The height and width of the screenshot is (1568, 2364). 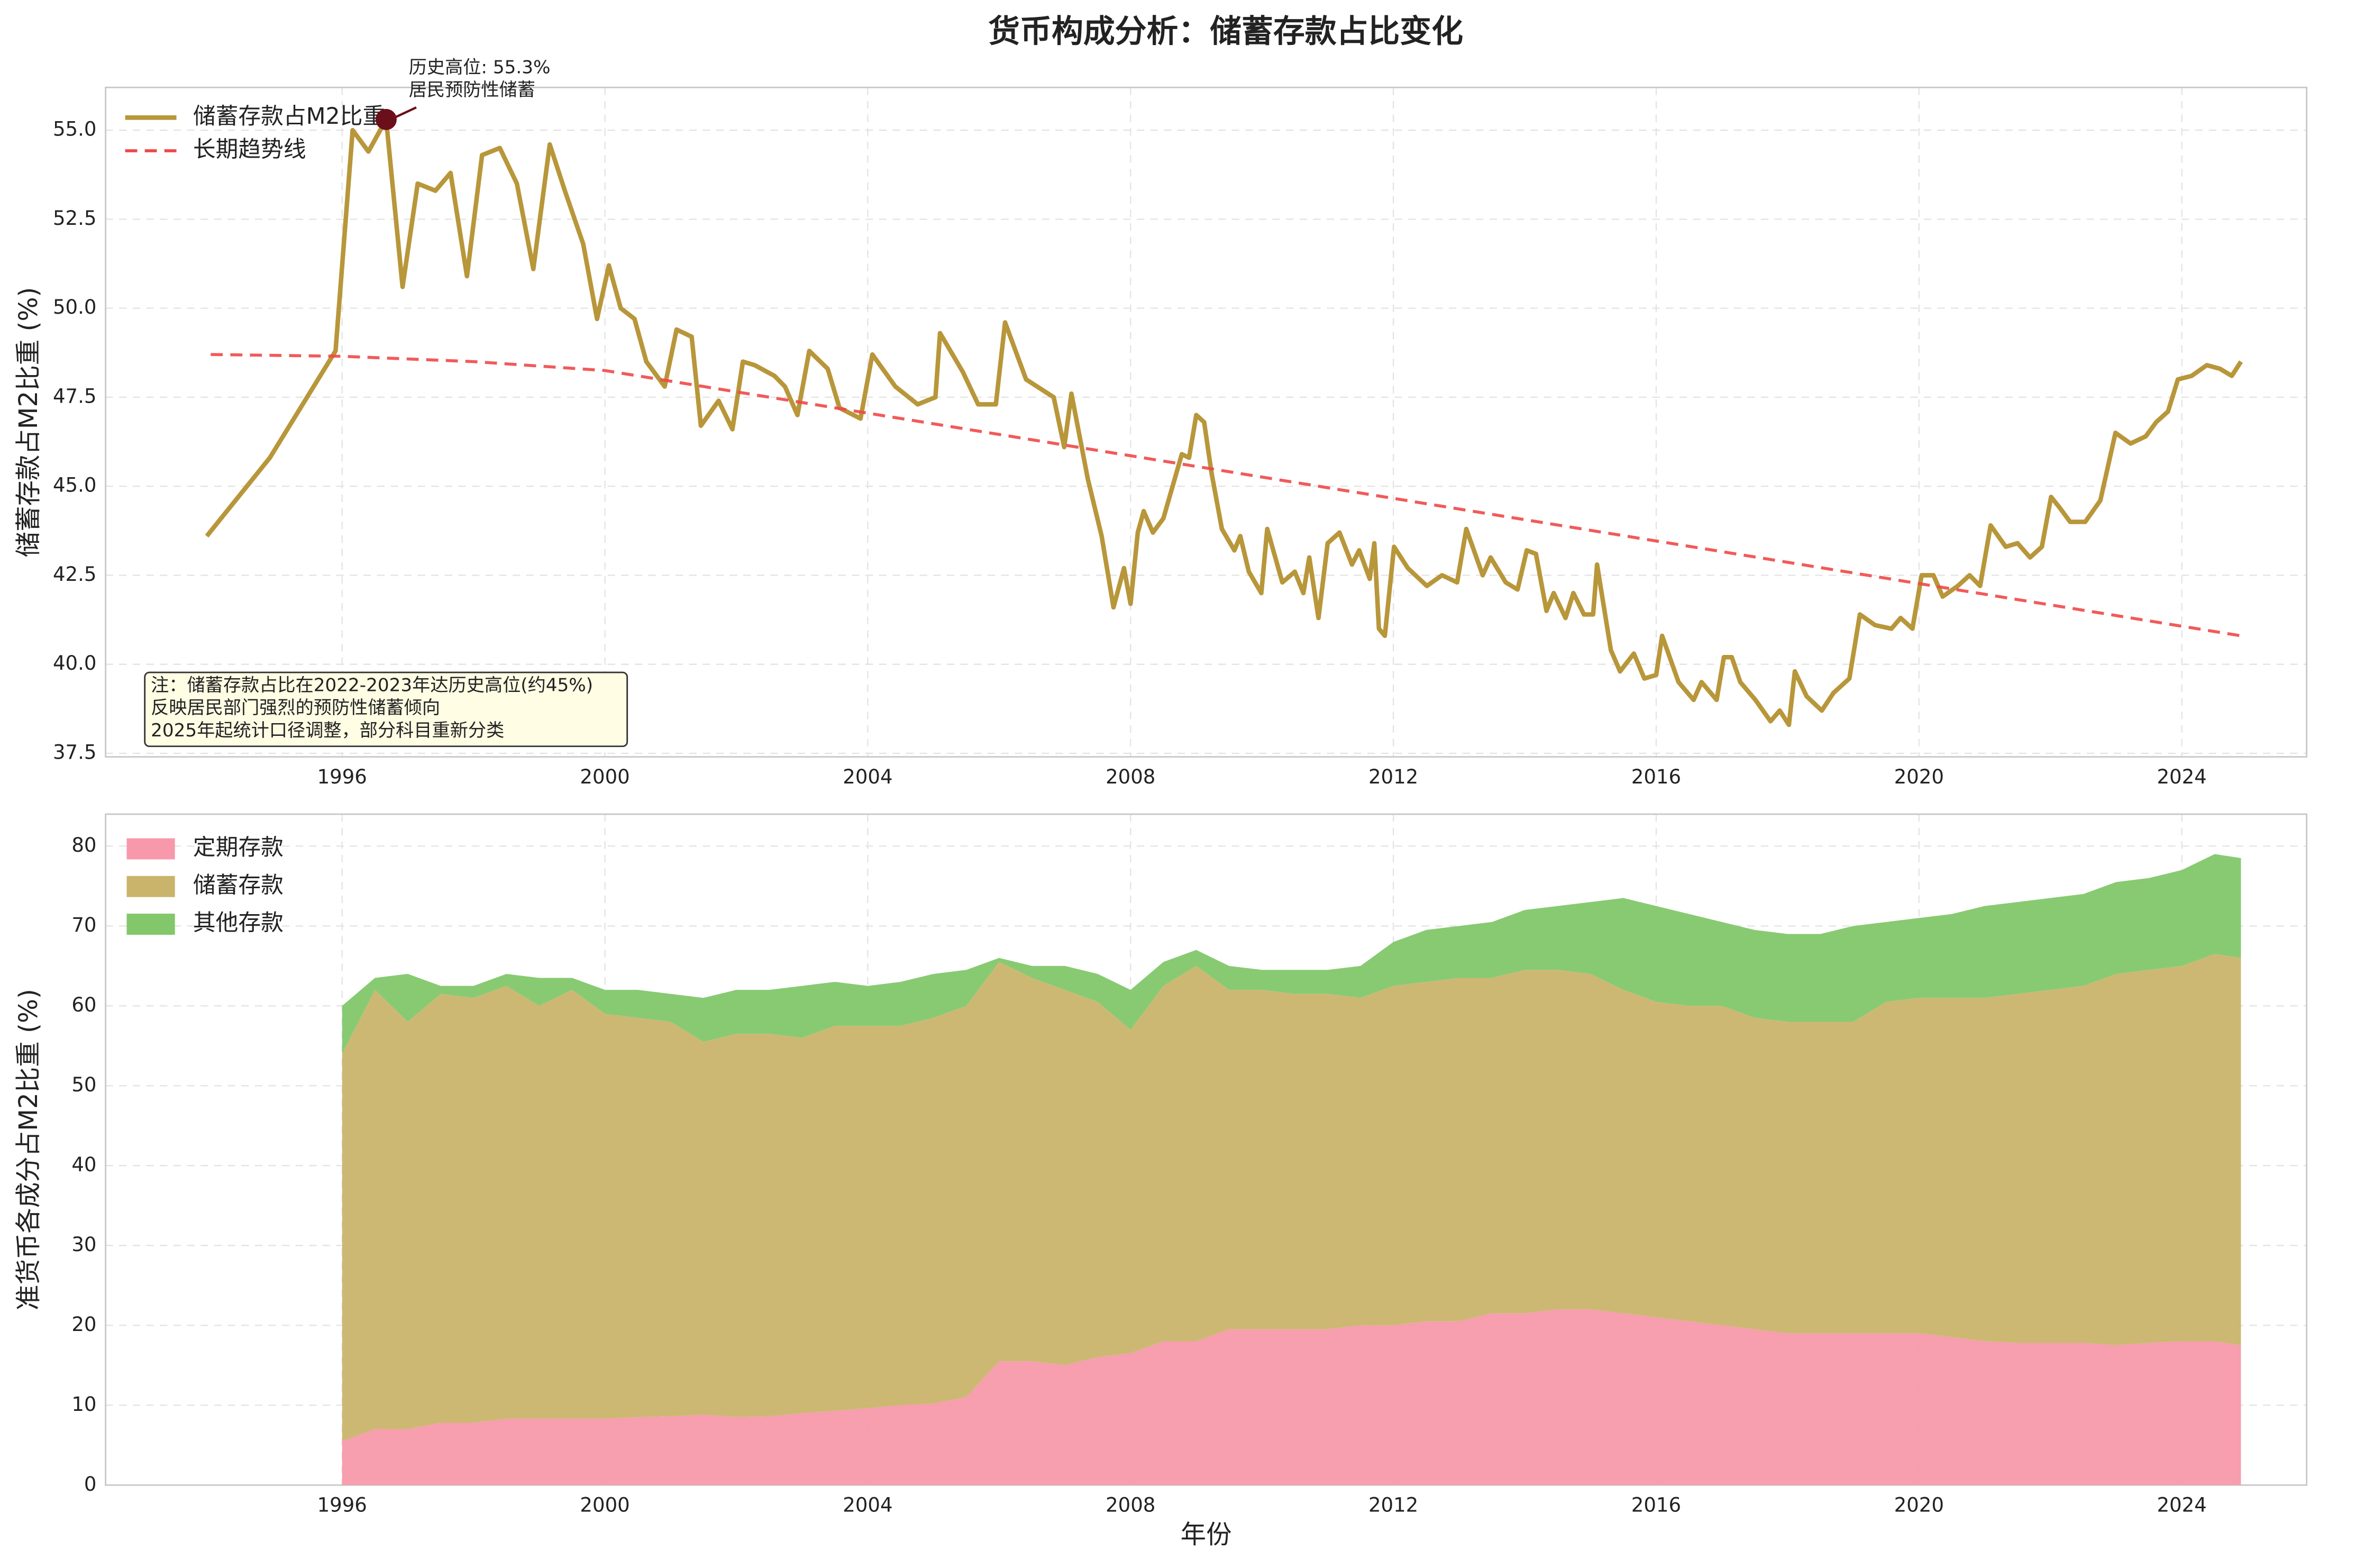 I want to click on y-tick-label: 42.5, so click(x=75, y=574).